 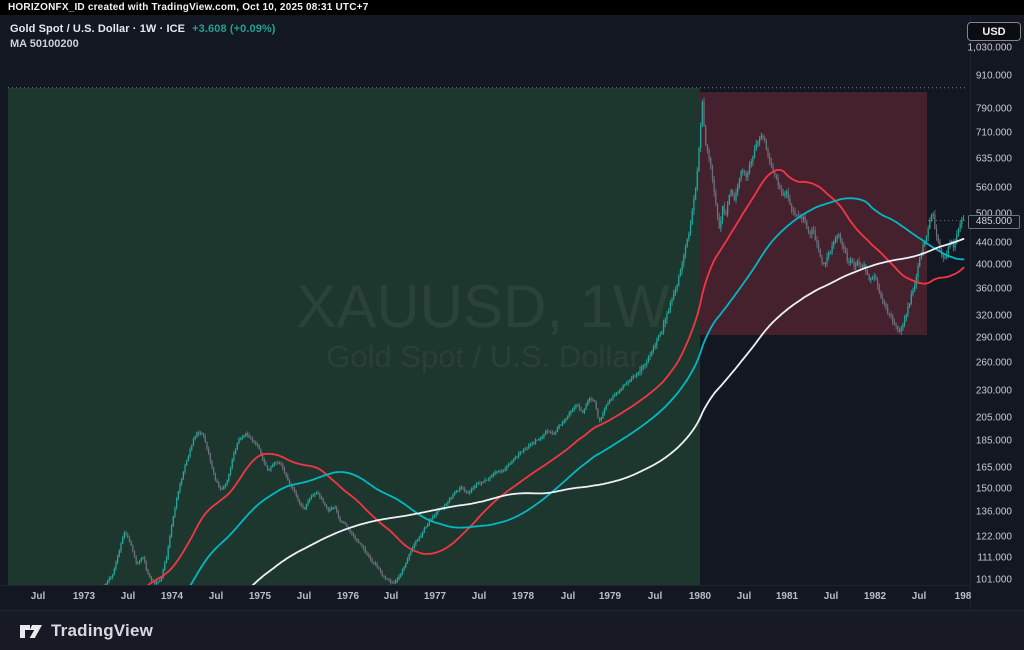 What do you see at coordinates (993, 489) in the screenshot?
I see `price-axis-label: 150.000` at bounding box center [993, 489].